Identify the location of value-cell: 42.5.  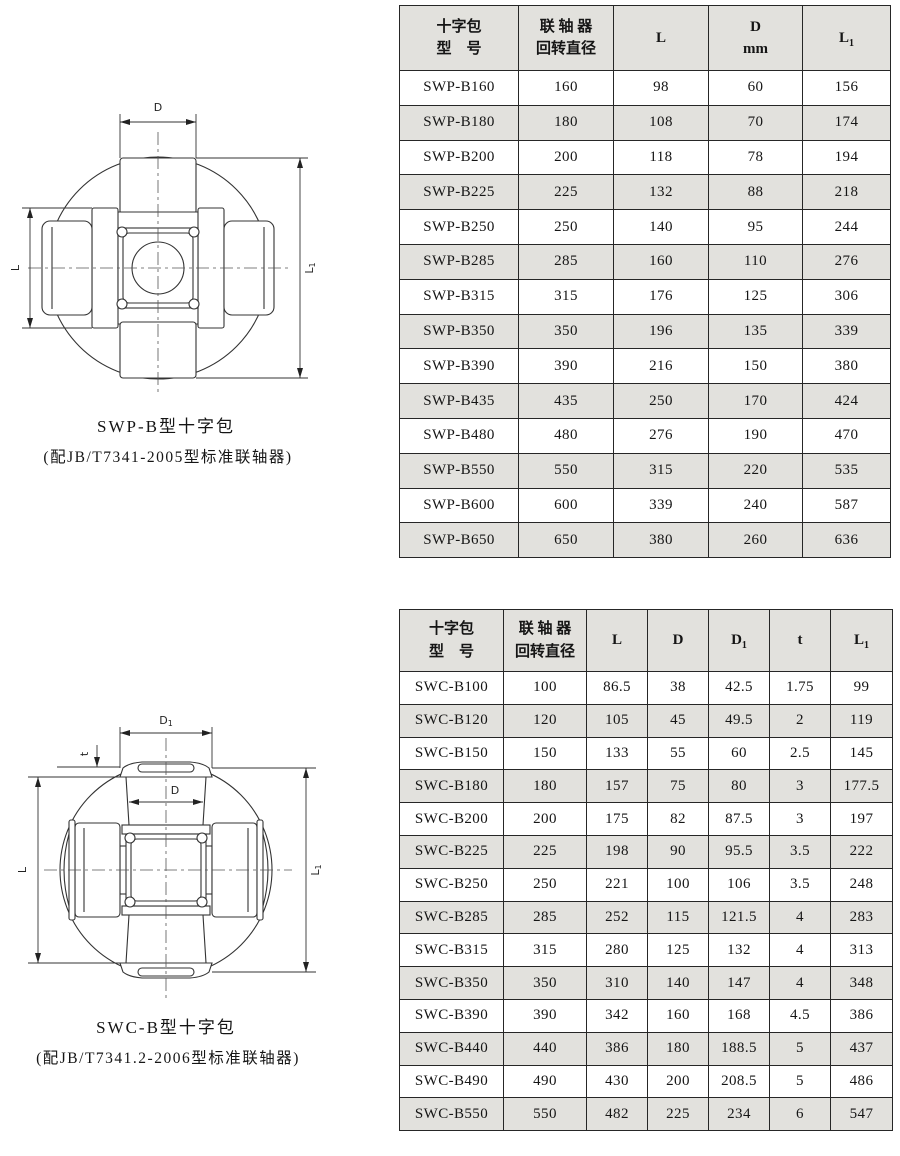
(739, 688).